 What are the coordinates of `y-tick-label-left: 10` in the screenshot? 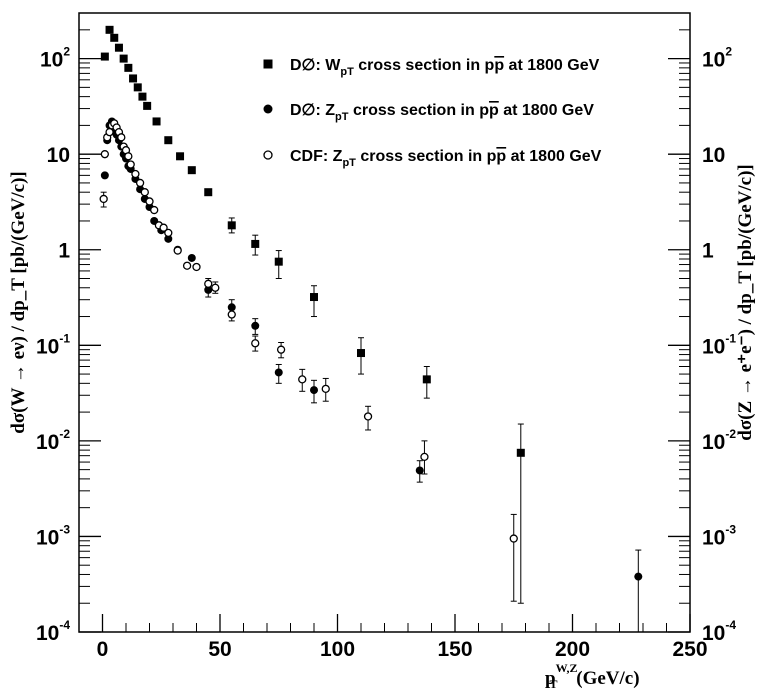 It's located at (58, 155).